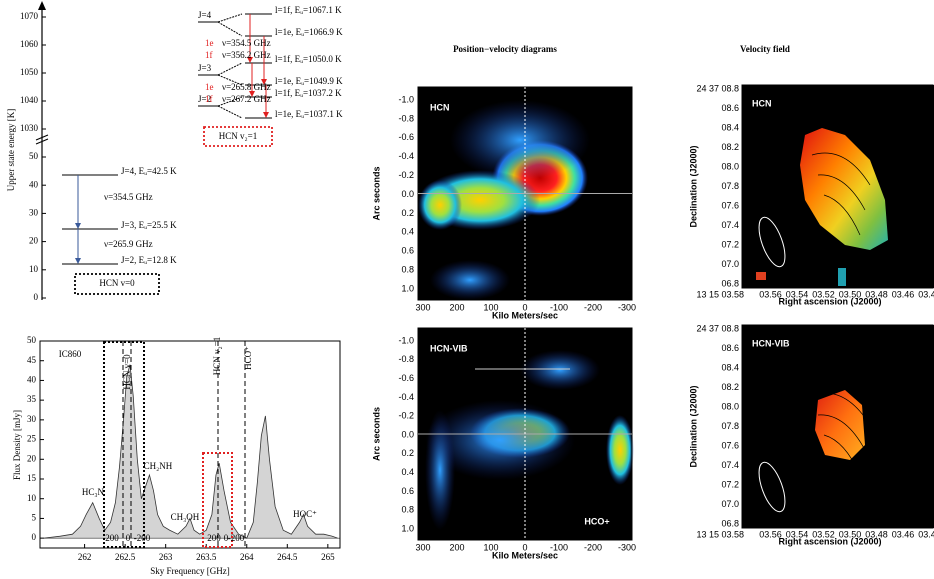  What do you see at coordinates (11, 150) in the screenshot?
I see `axis-label: Upper state energy [K]` at bounding box center [11, 150].